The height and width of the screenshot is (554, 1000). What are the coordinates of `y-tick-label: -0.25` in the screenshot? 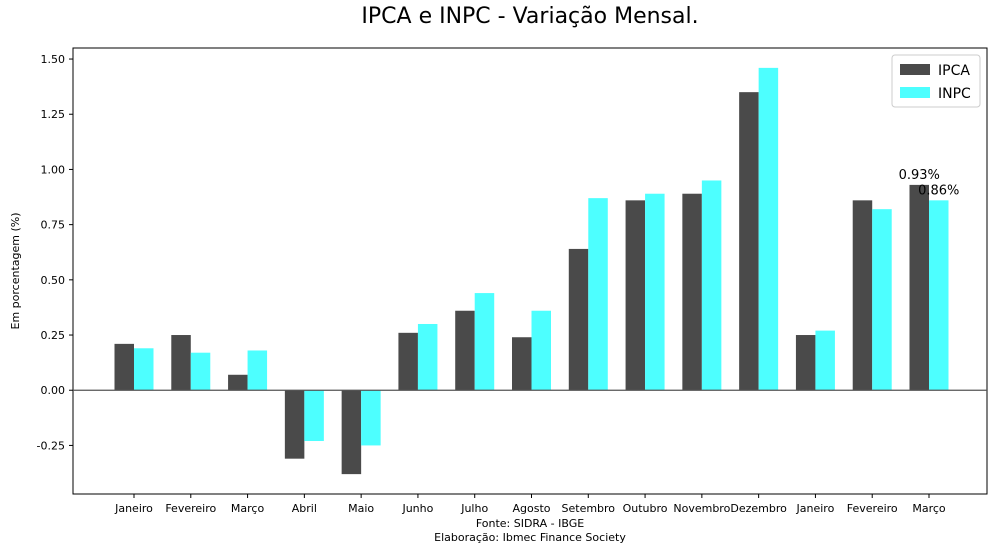 It's located at (51, 445).